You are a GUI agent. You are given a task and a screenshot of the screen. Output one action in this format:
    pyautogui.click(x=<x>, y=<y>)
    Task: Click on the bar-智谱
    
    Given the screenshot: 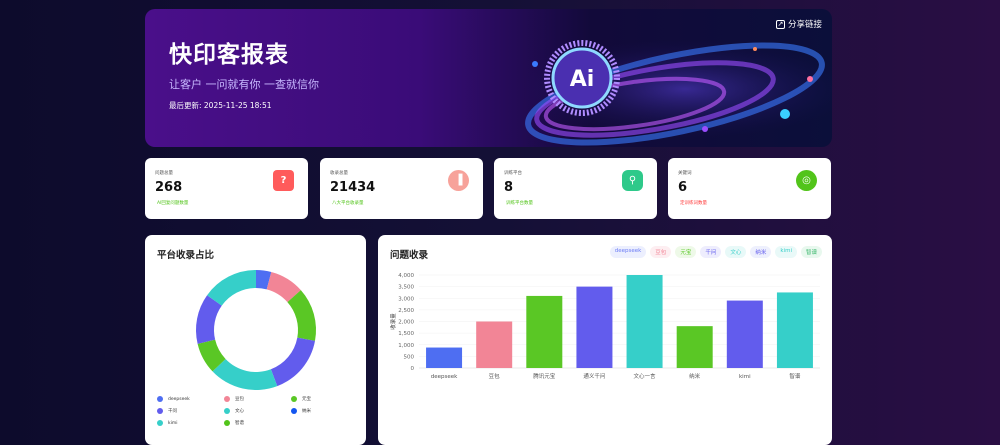 What is the action you would take?
    pyautogui.click(x=794, y=330)
    